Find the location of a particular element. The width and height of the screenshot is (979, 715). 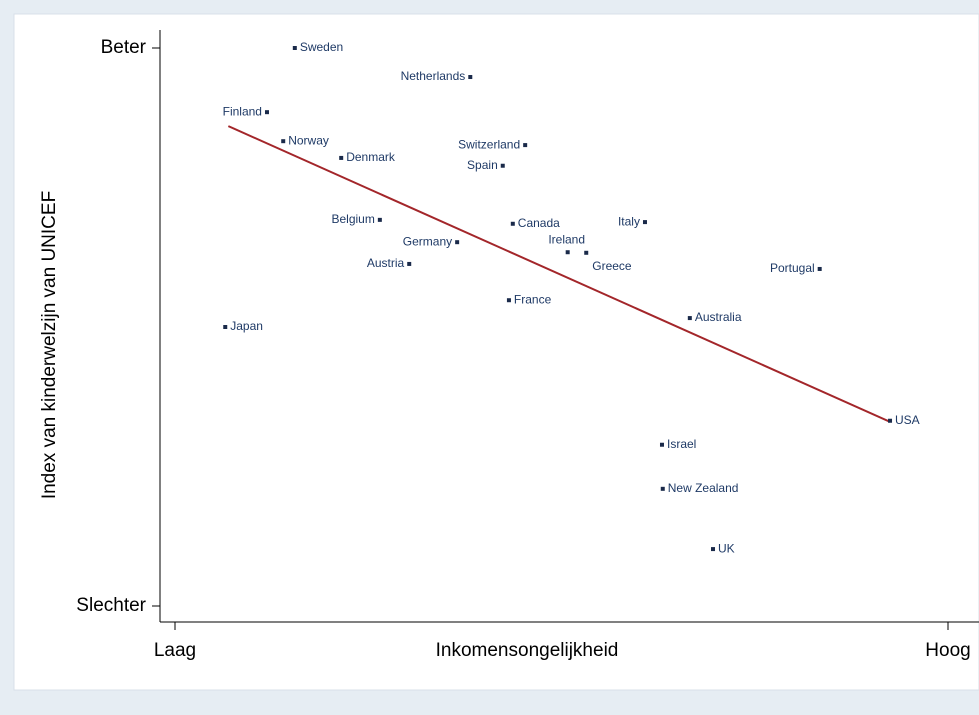

point-label: UK is located at coordinates (726, 548).